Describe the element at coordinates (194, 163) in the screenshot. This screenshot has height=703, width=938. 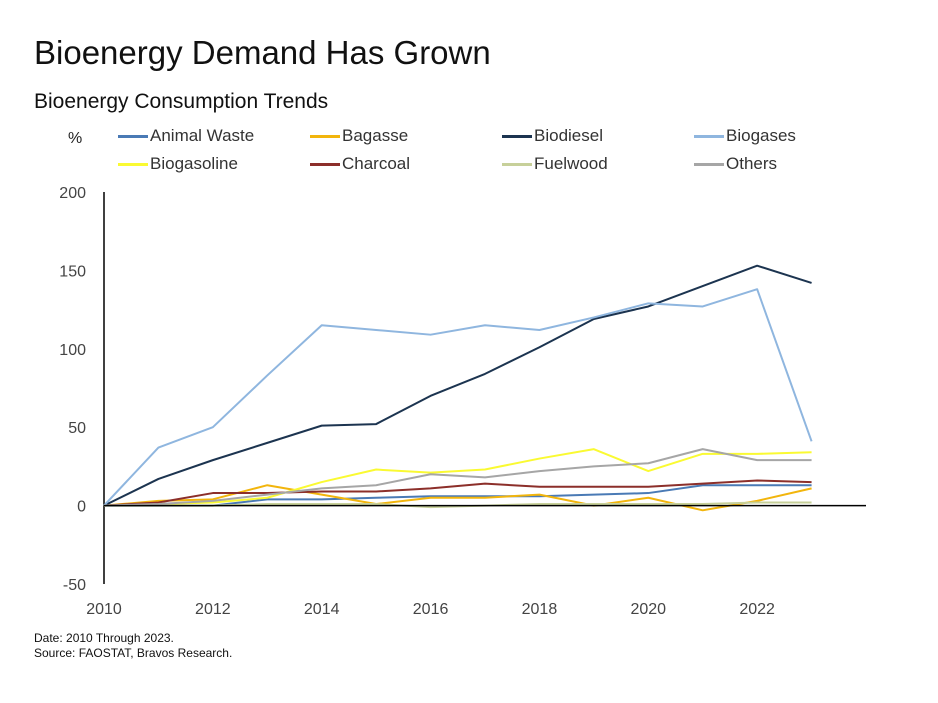
I see `legend-label: Biogasoline` at that location.